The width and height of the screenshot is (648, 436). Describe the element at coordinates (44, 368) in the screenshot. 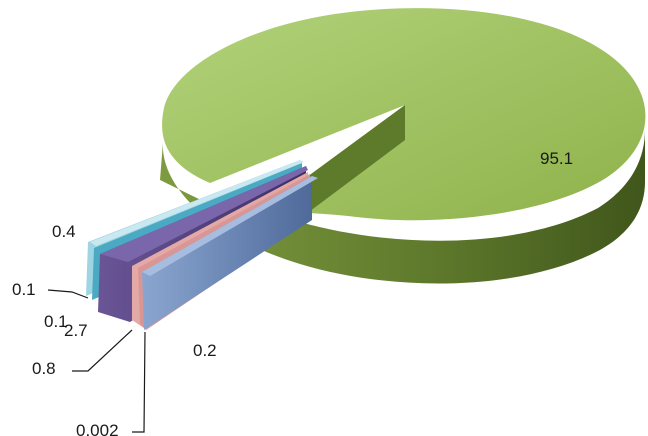

I see `data-label-0-8: 0.8` at that location.